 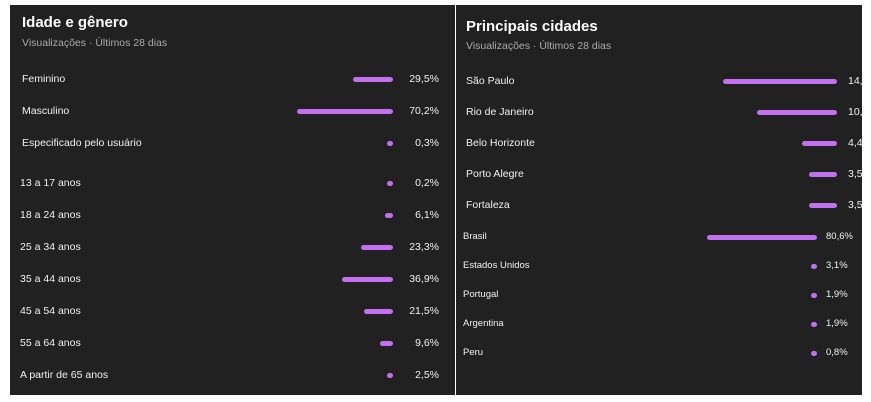 What do you see at coordinates (495, 174) in the screenshot?
I see `city-row-label: Porto Alegre` at bounding box center [495, 174].